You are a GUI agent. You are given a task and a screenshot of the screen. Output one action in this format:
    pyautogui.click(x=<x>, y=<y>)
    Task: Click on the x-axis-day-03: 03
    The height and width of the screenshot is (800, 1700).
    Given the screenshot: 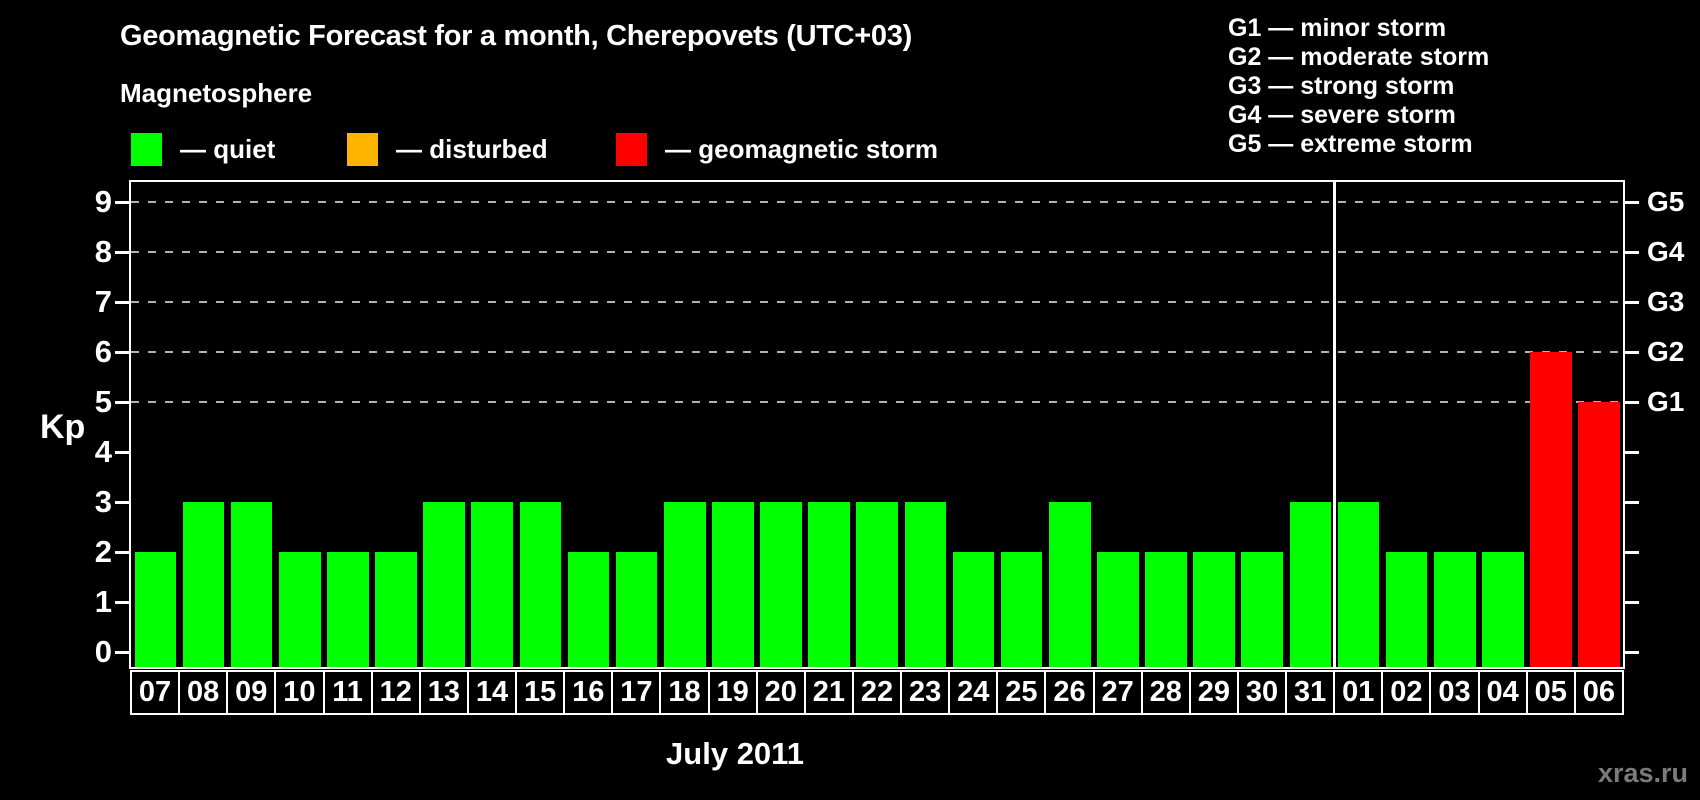 What is the action you would take?
    pyautogui.click(x=1454, y=692)
    